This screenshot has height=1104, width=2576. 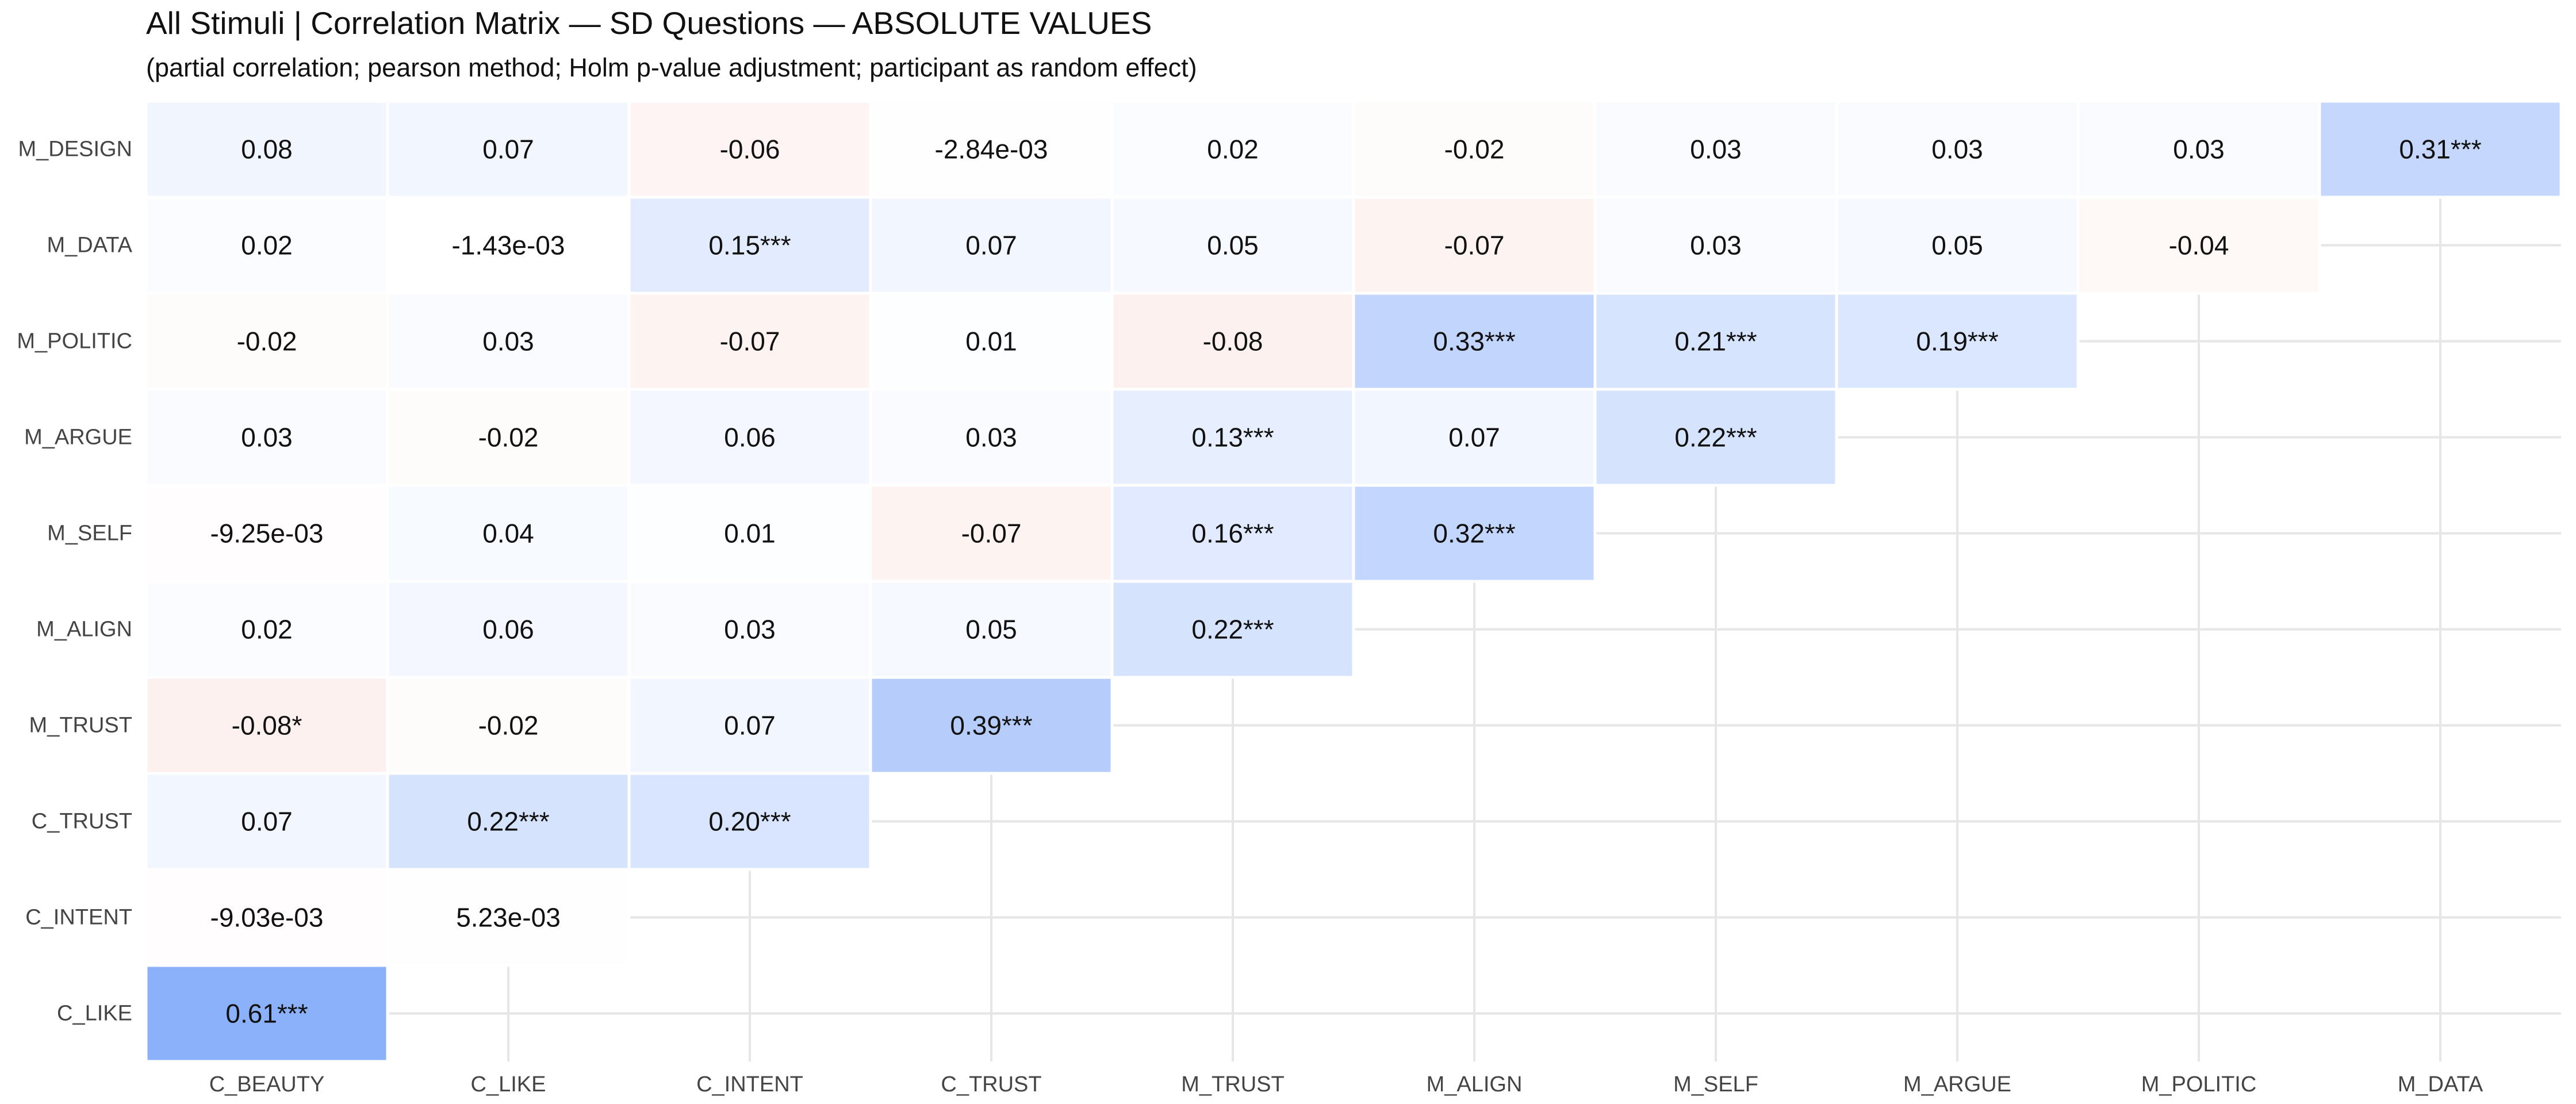 I want to click on cell-c-intent-c-beauty, so click(x=266, y=917).